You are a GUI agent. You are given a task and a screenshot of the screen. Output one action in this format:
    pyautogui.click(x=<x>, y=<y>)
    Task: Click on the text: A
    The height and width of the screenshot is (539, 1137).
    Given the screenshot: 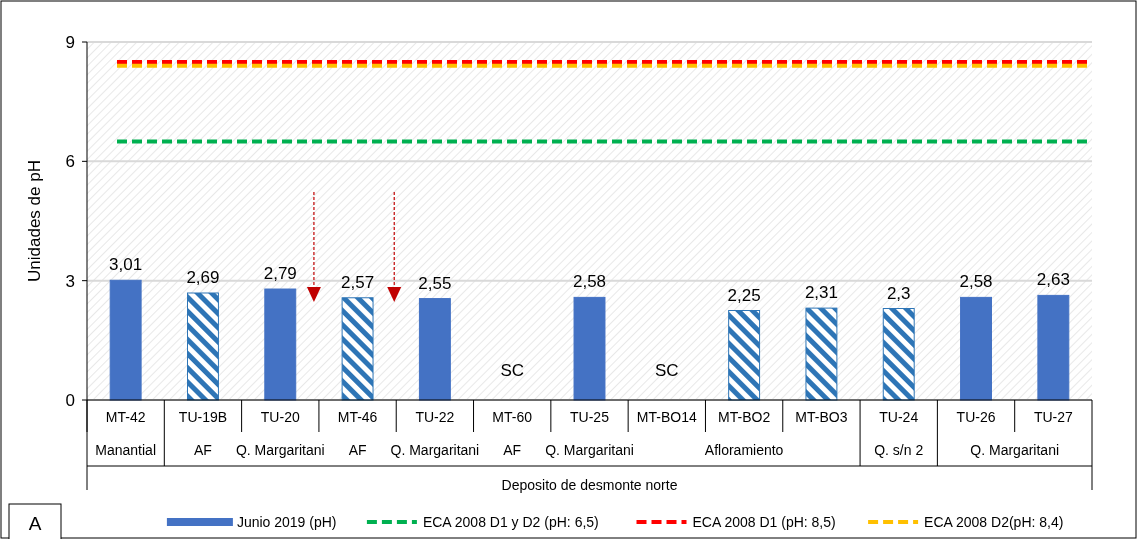 What is the action you would take?
    pyautogui.click(x=35, y=523)
    